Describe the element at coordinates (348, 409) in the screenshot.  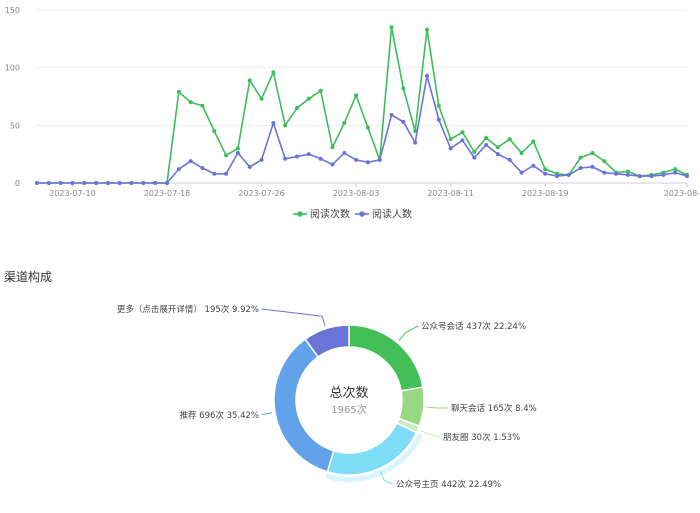
I see `donut-center-value: 1965次` at that location.